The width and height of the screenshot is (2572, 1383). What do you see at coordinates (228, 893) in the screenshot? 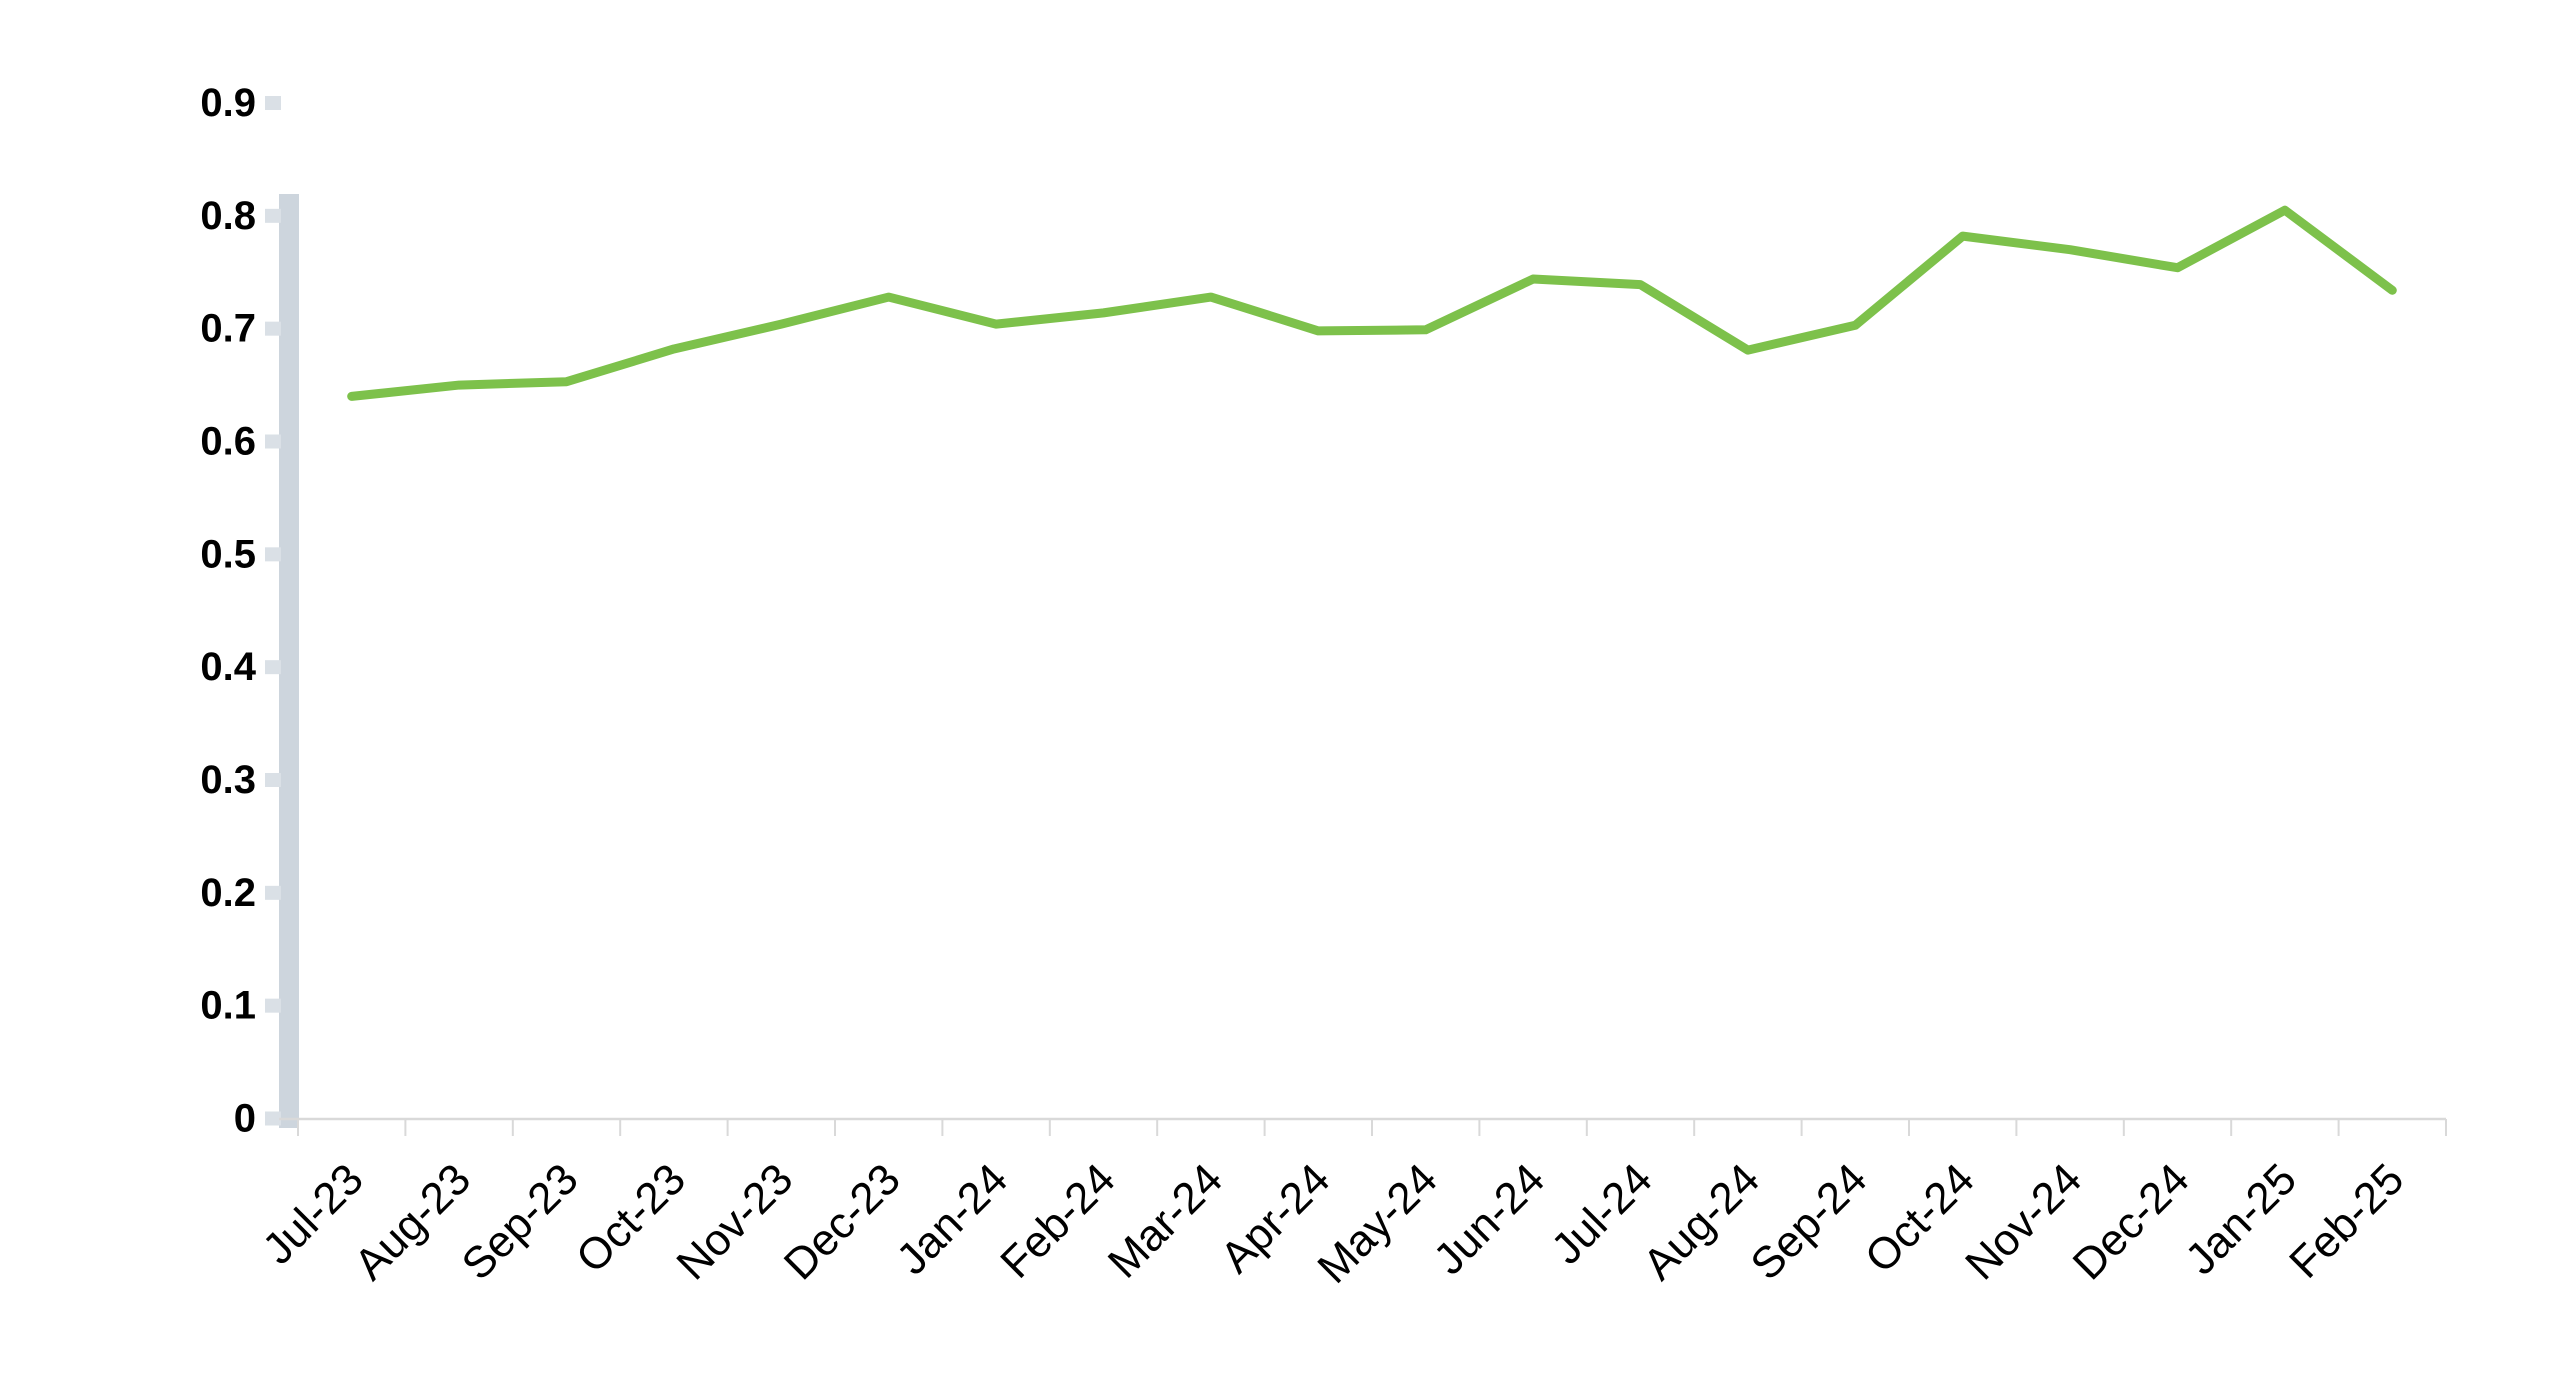
I see `y-tick-label: 0.2` at bounding box center [228, 893].